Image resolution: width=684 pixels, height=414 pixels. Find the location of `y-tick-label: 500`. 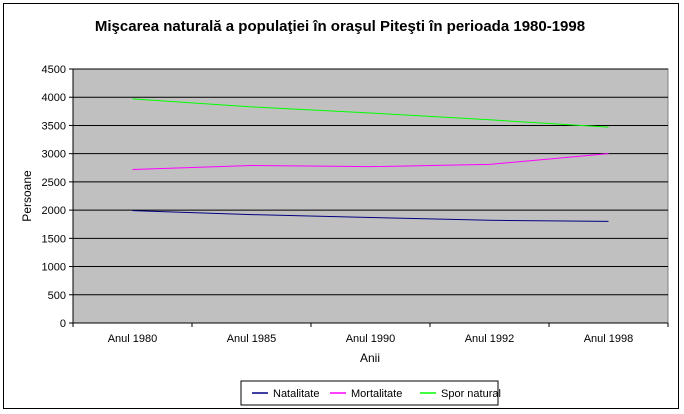

y-tick-label: 500 is located at coordinates (57, 296).